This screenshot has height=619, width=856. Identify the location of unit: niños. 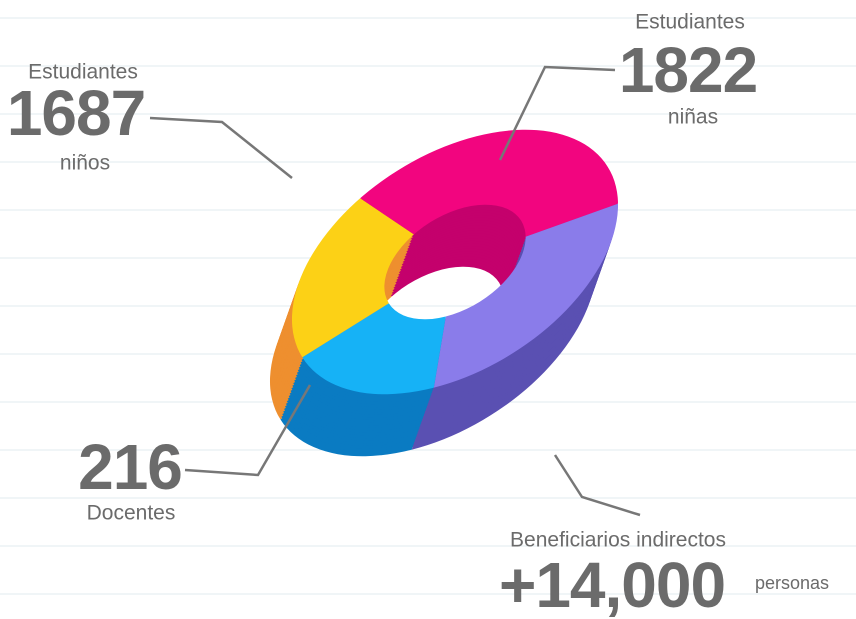
(85, 163).